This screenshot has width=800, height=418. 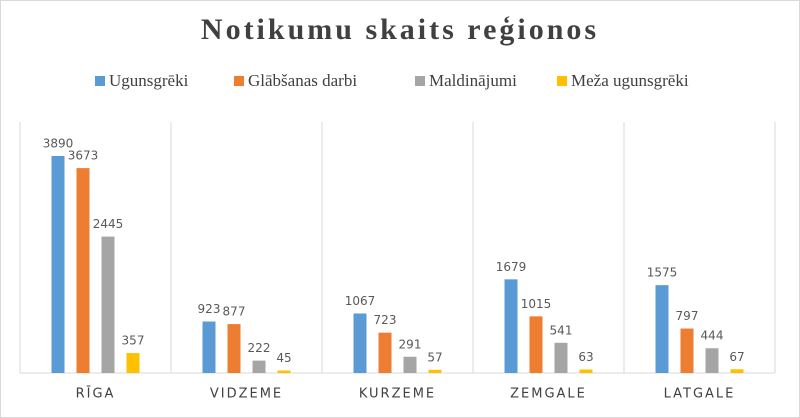 I want to click on data-label: 923, so click(x=209, y=309).